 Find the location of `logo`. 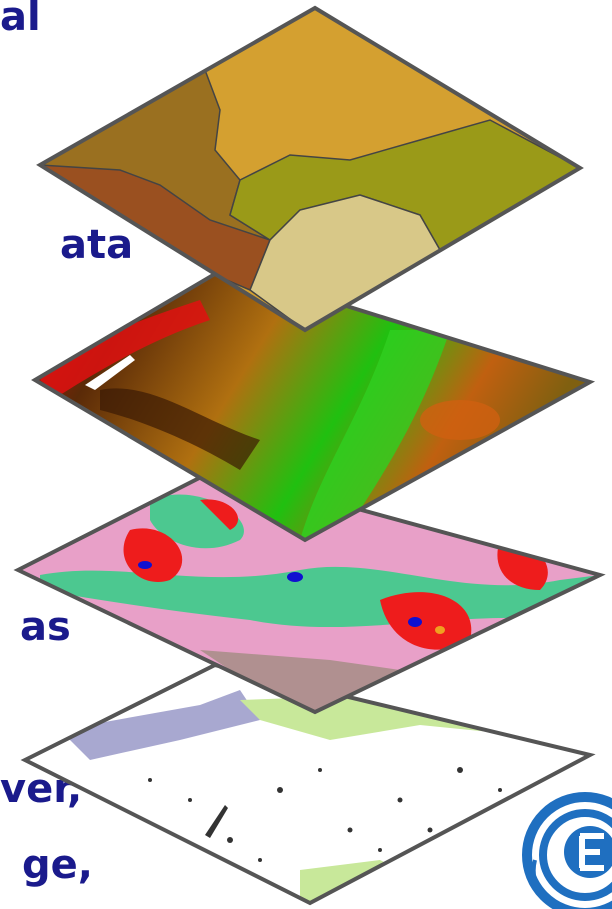

logo is located at coordinates (567, 850).